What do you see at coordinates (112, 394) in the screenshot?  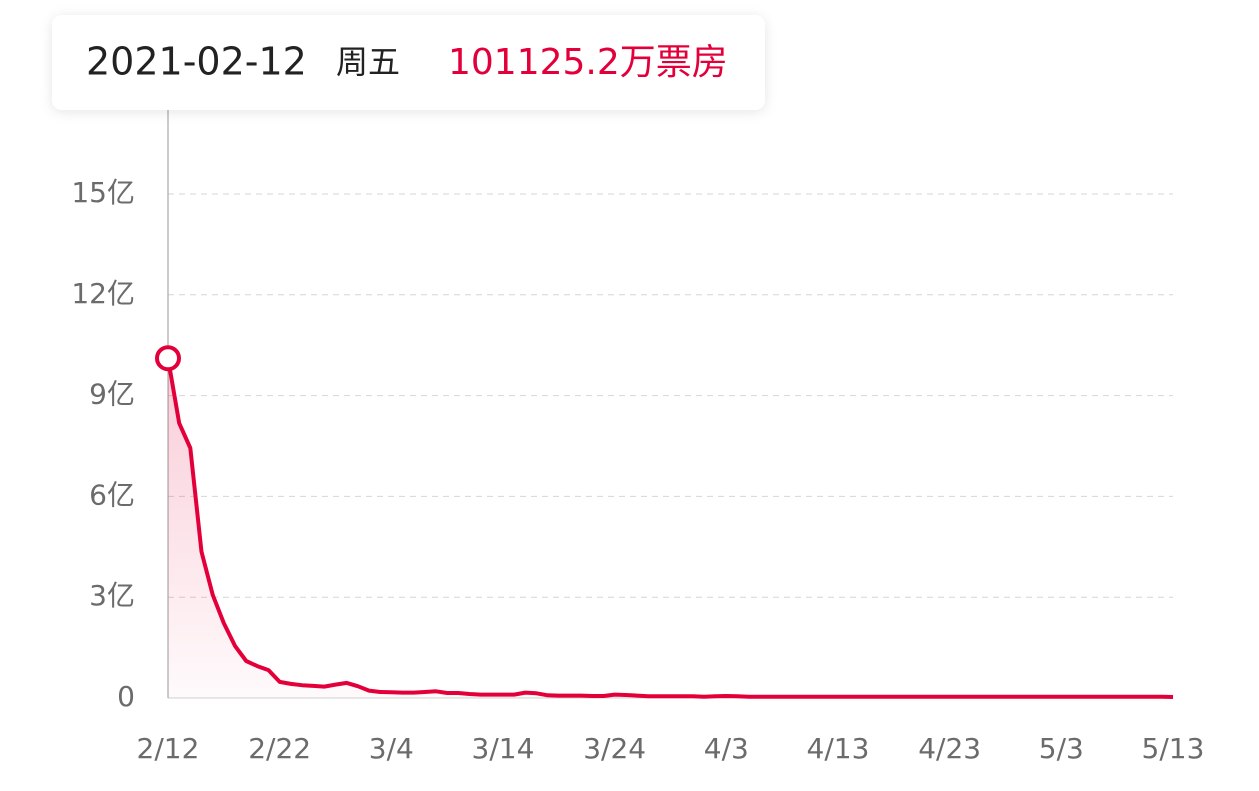 I see `y-tick-label: 9亿` at bounding box center [112, 394].